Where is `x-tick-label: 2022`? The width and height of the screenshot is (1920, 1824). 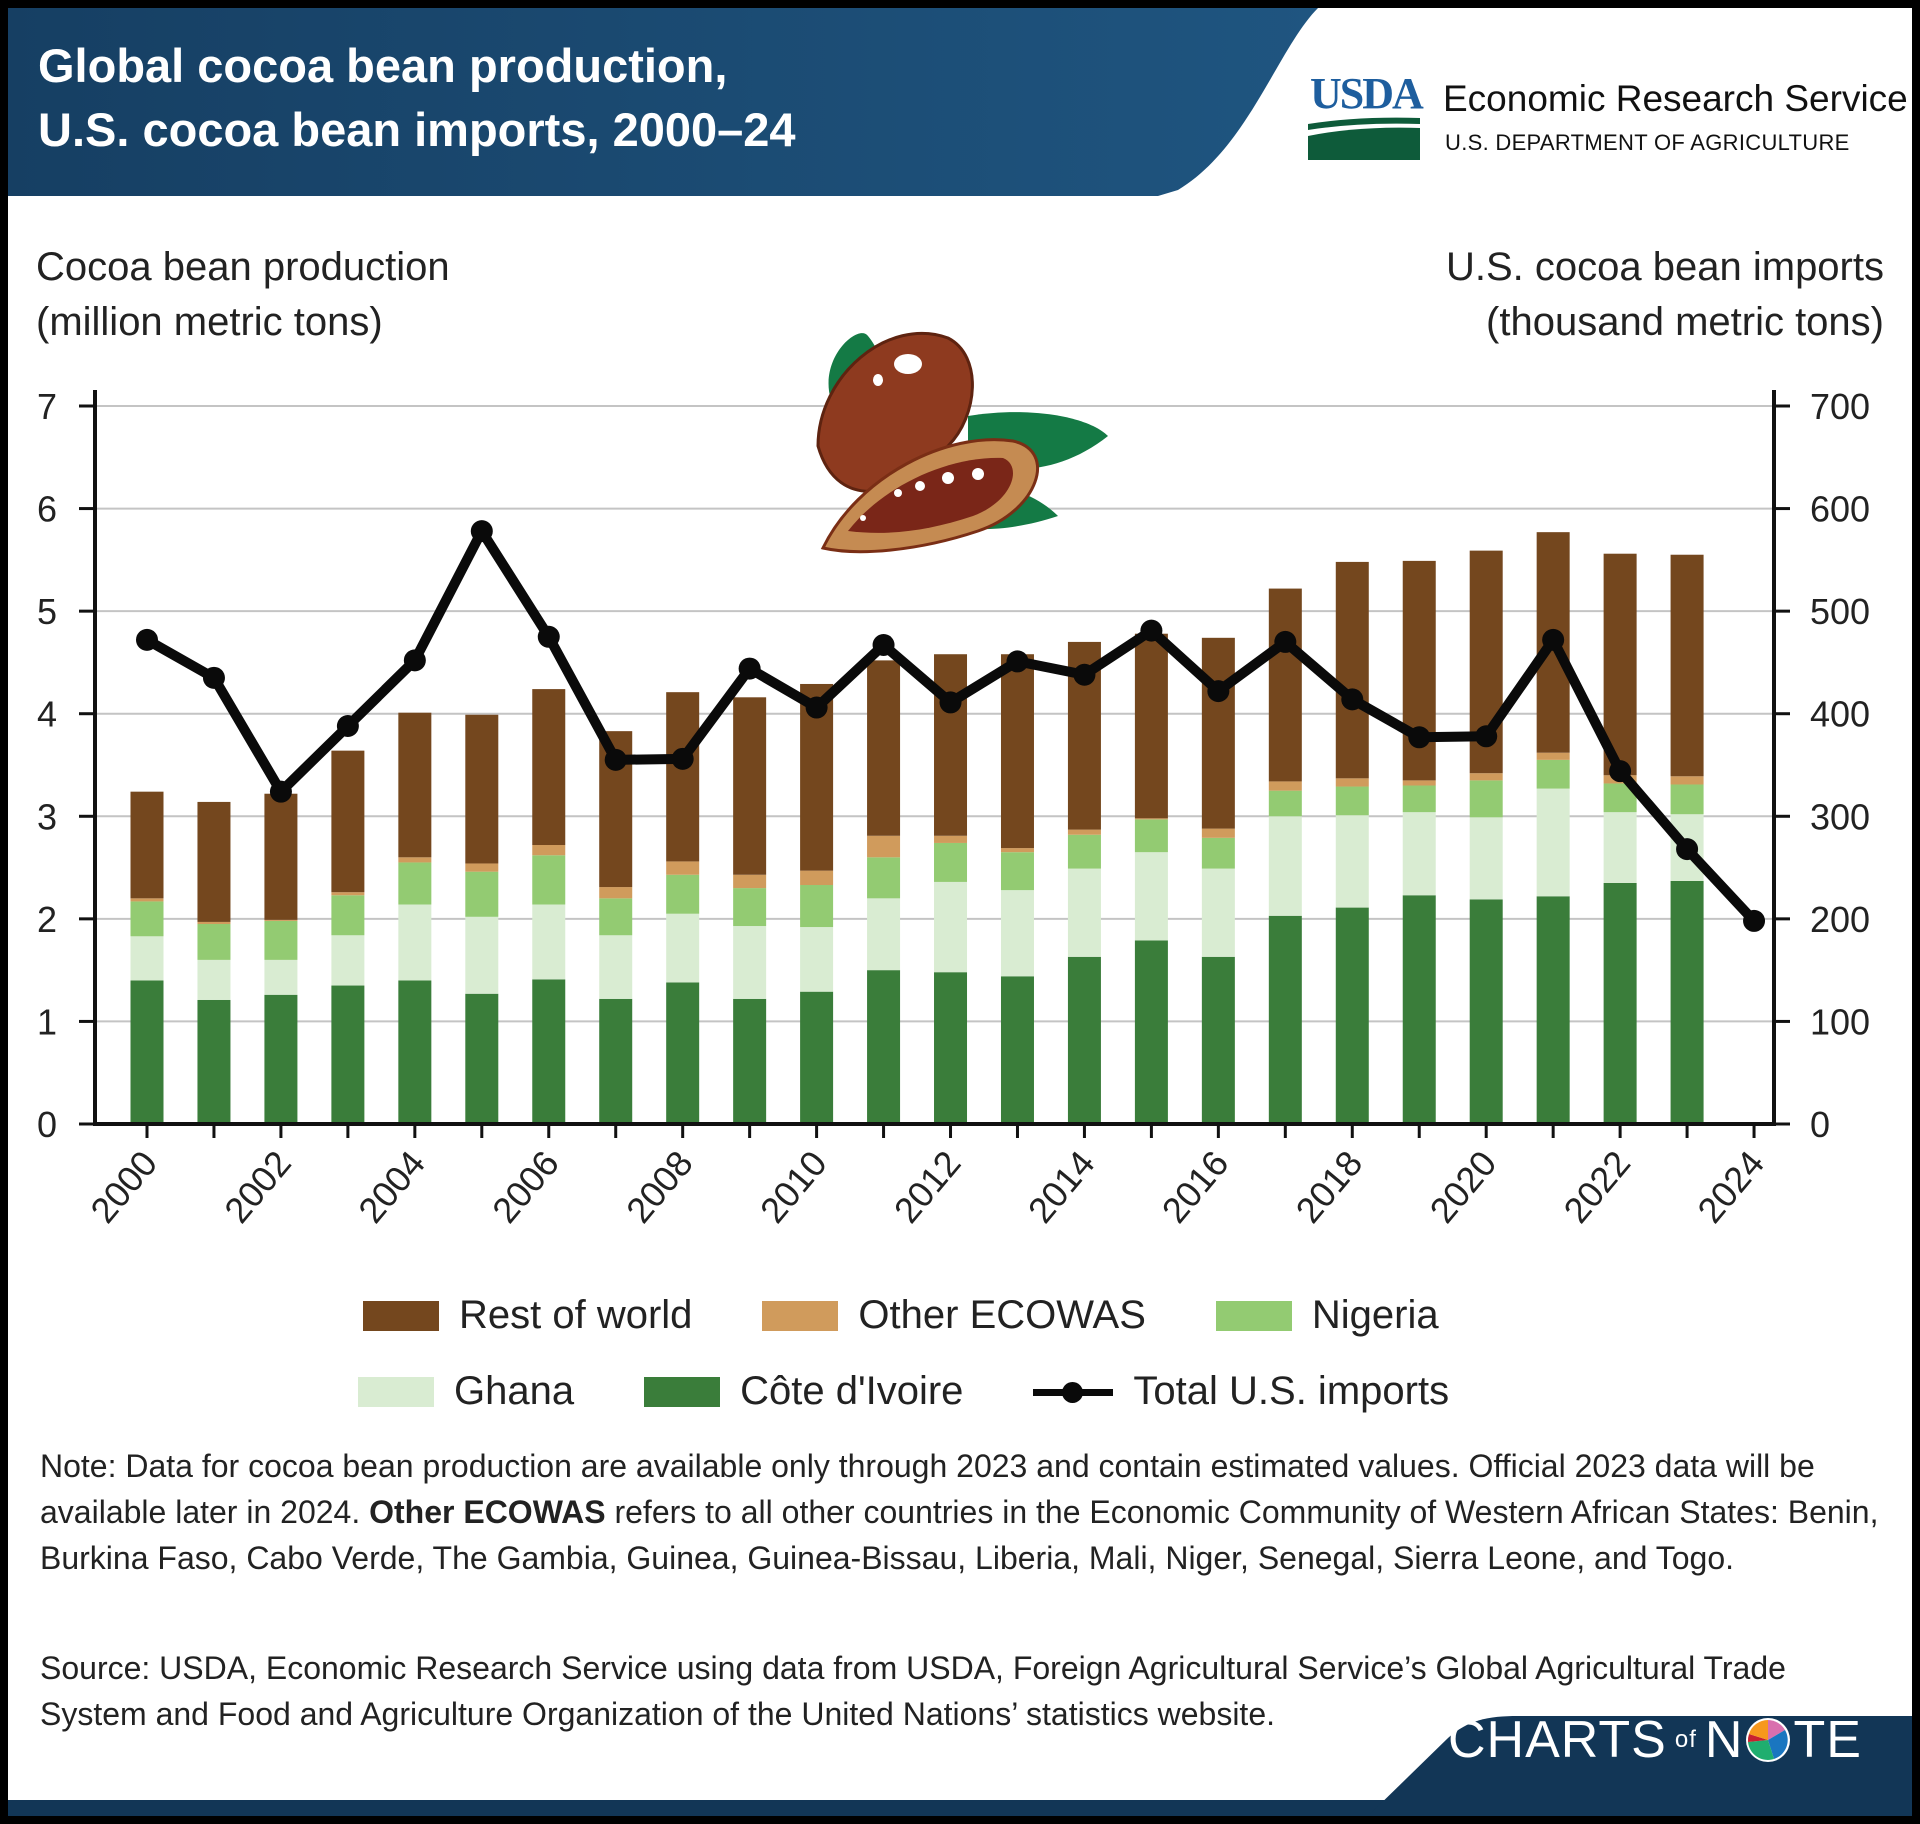 x-tick-label: 2022 is located at coordinates (1596, 1187).